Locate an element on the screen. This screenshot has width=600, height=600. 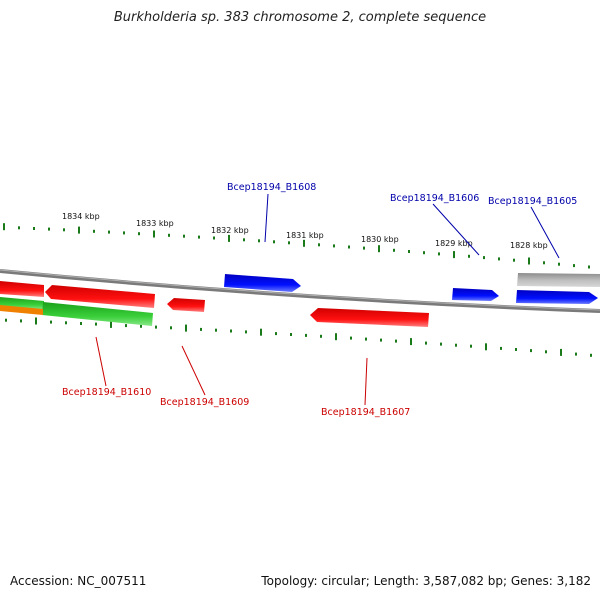
gene-b1607-arrow is located at coordinates (369, 317).